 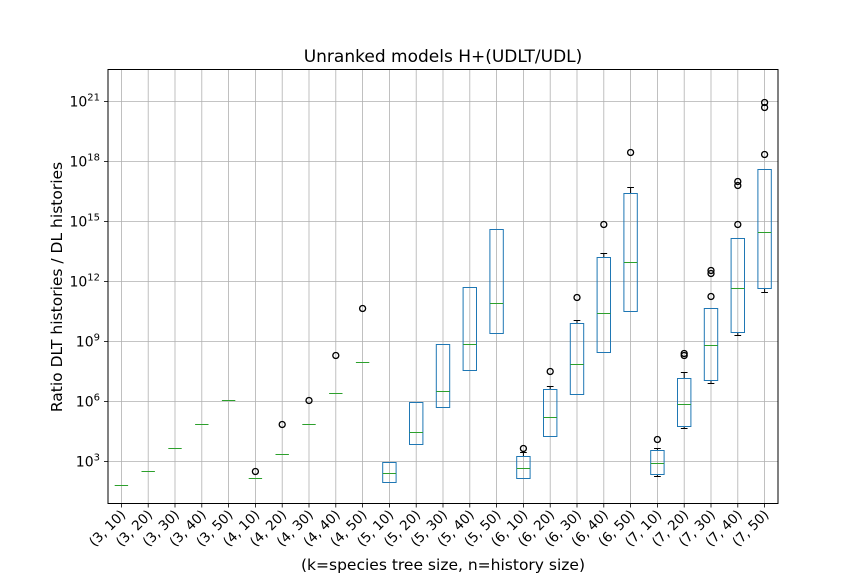 What do you see at coordinates (84, 102) in the screenshot?
I see `y-tick-label: 1021` at bounding box center [84, 102].